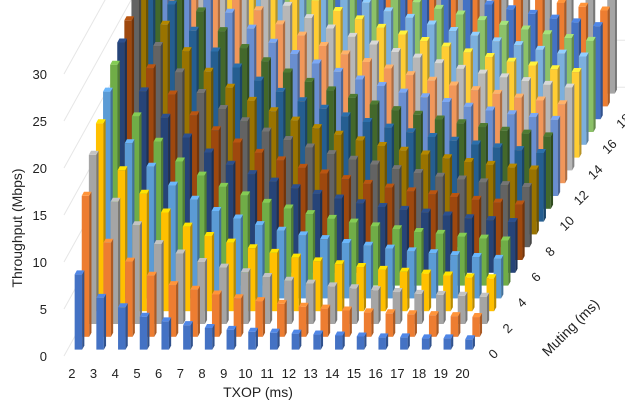  Describe the element at coordinates (462, 373) in the screenshot. I see `x-tick-label: 20` at that location.